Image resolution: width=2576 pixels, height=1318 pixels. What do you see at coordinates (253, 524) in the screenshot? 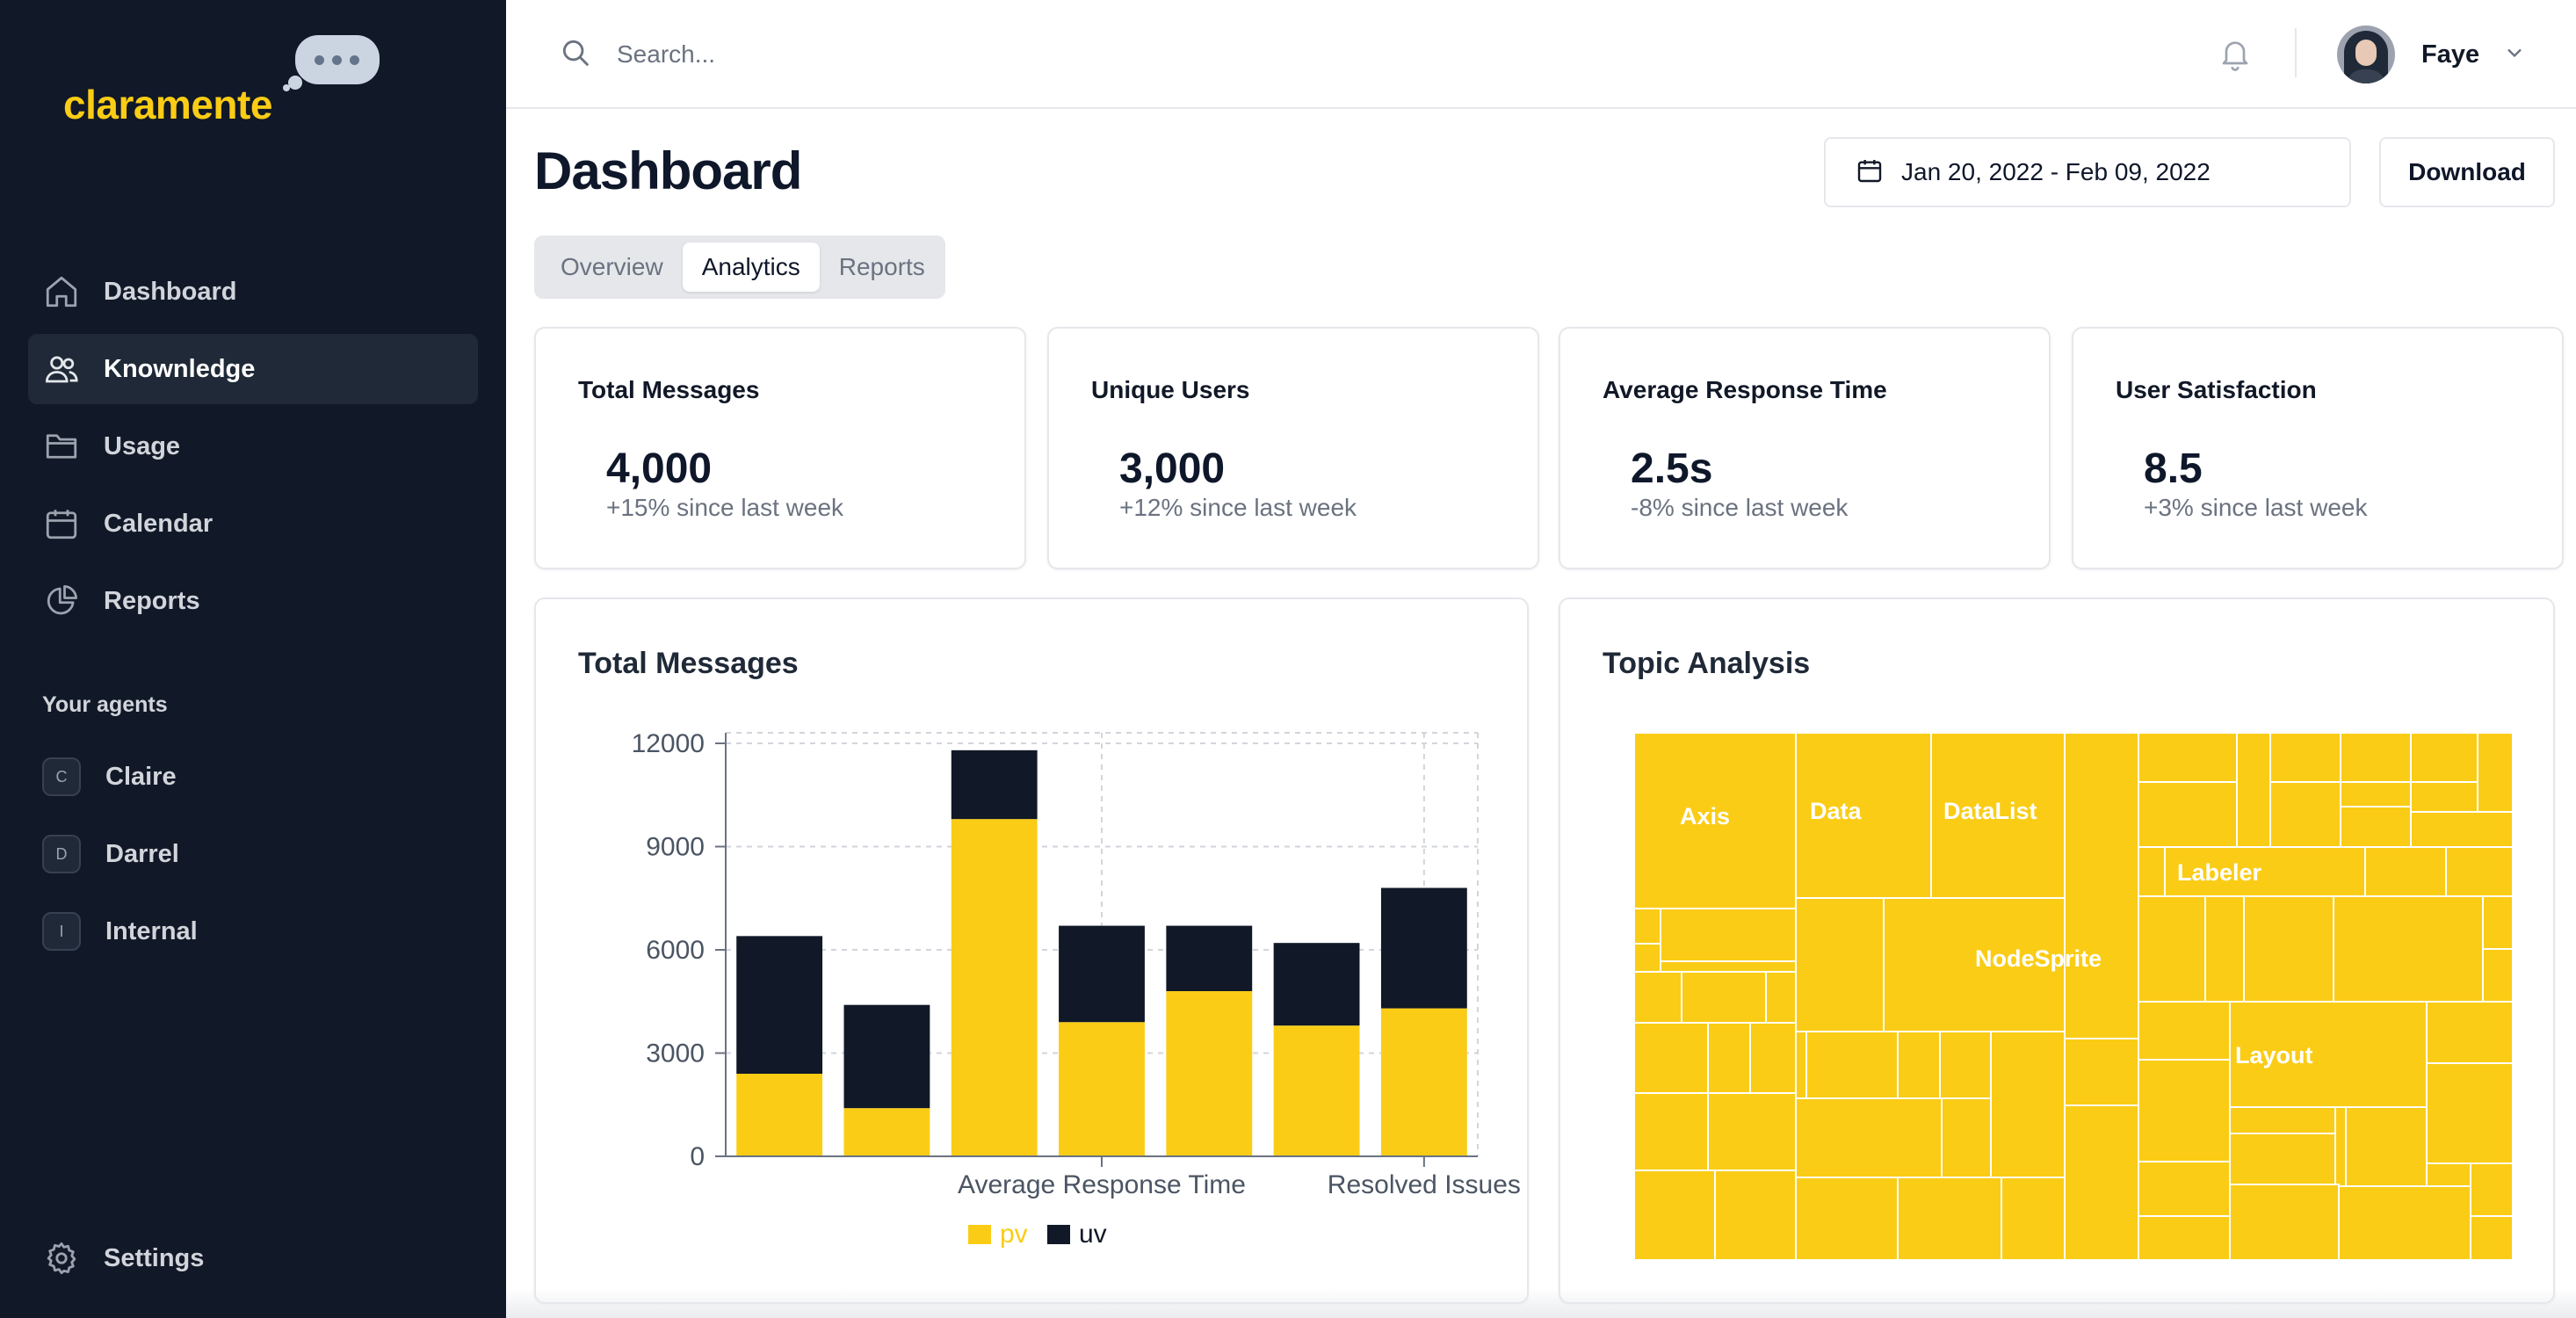
I see `sidebar-item-calendar: Calendar` at bounding box center [253, 524].